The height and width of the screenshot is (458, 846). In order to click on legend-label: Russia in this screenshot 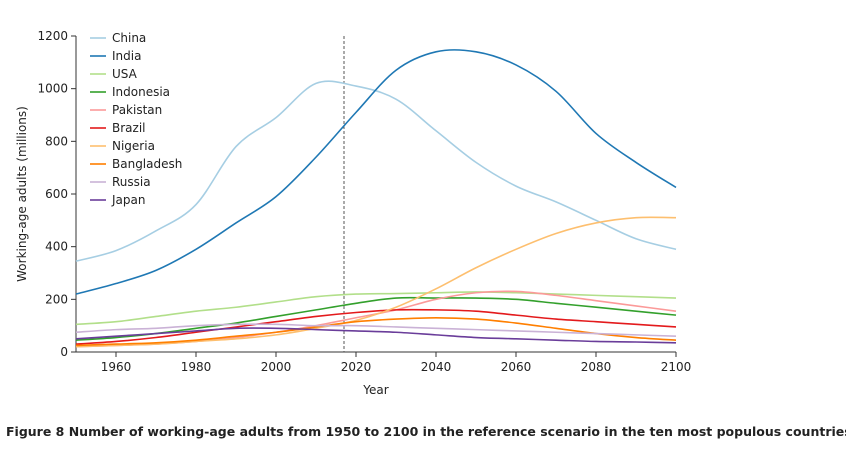, I will do `click(131, 182)`.